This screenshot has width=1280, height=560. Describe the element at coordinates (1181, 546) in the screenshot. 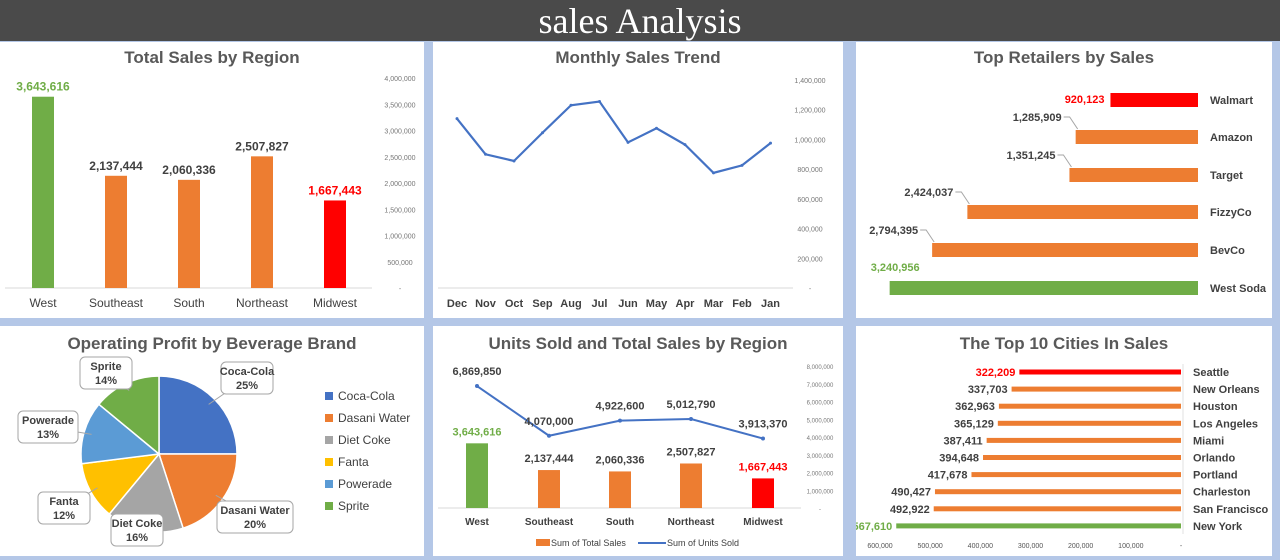

I see `x-tick-label: -` at that location.